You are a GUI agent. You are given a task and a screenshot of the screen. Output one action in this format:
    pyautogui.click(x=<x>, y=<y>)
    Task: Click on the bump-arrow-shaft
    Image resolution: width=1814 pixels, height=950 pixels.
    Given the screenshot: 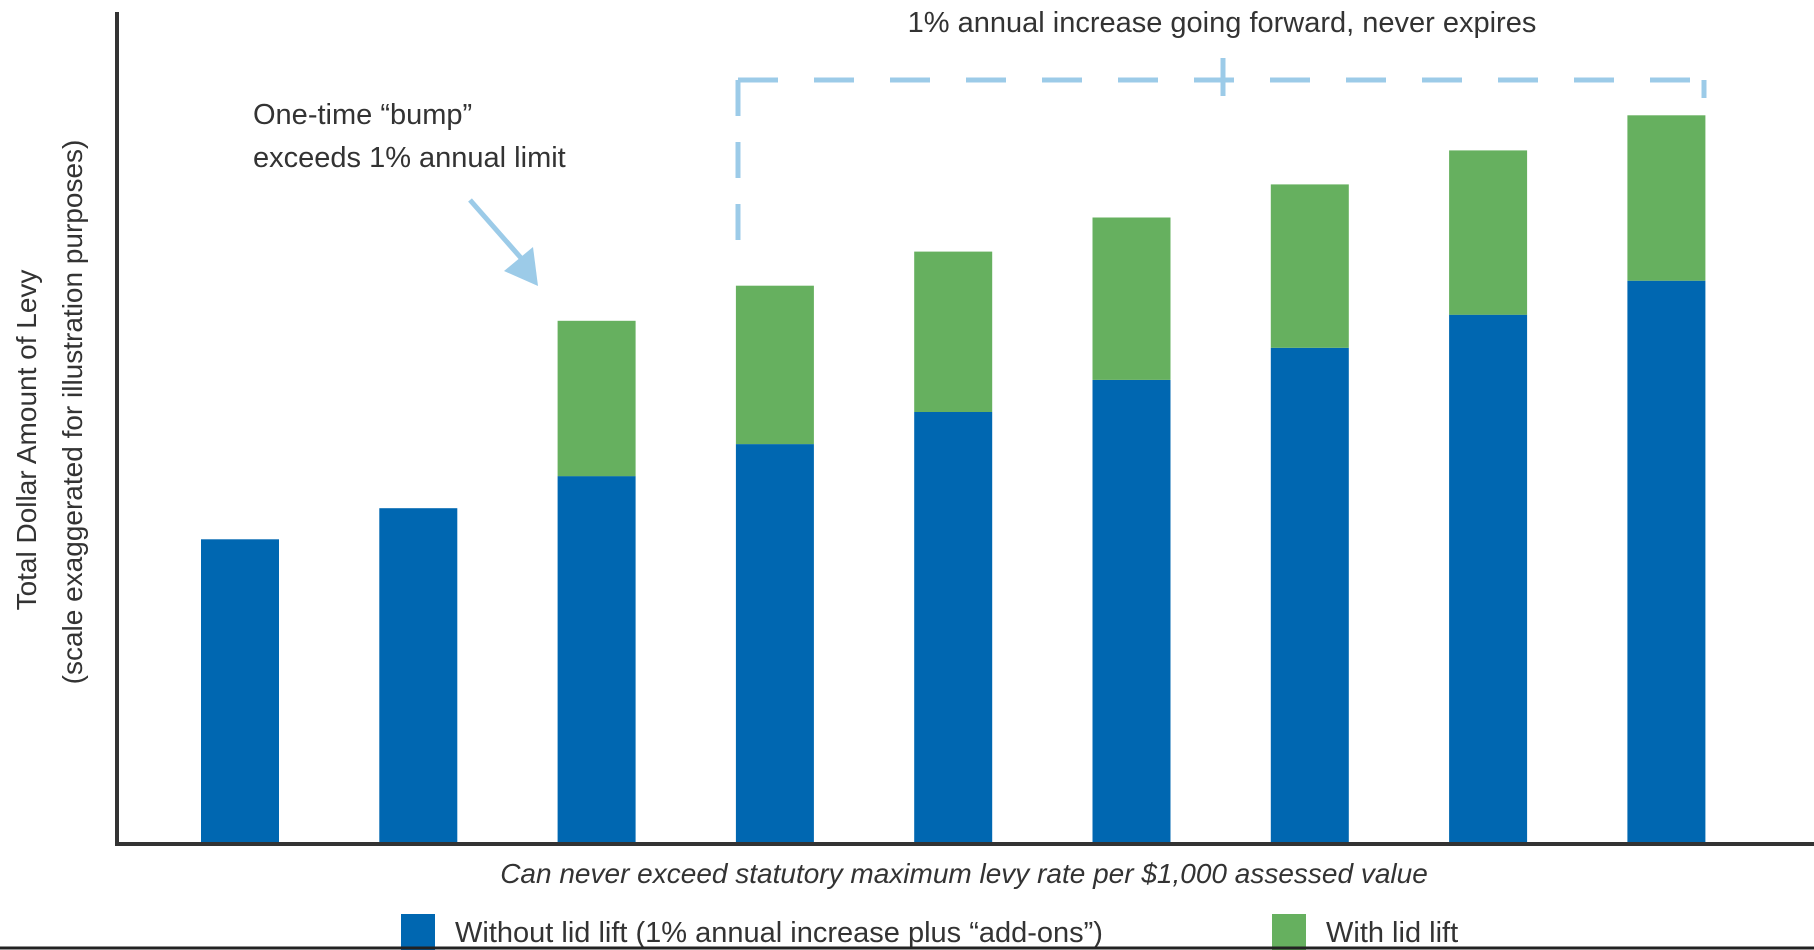 What is the action you would take?
    pyautogui.click(x=495, y=229)
    